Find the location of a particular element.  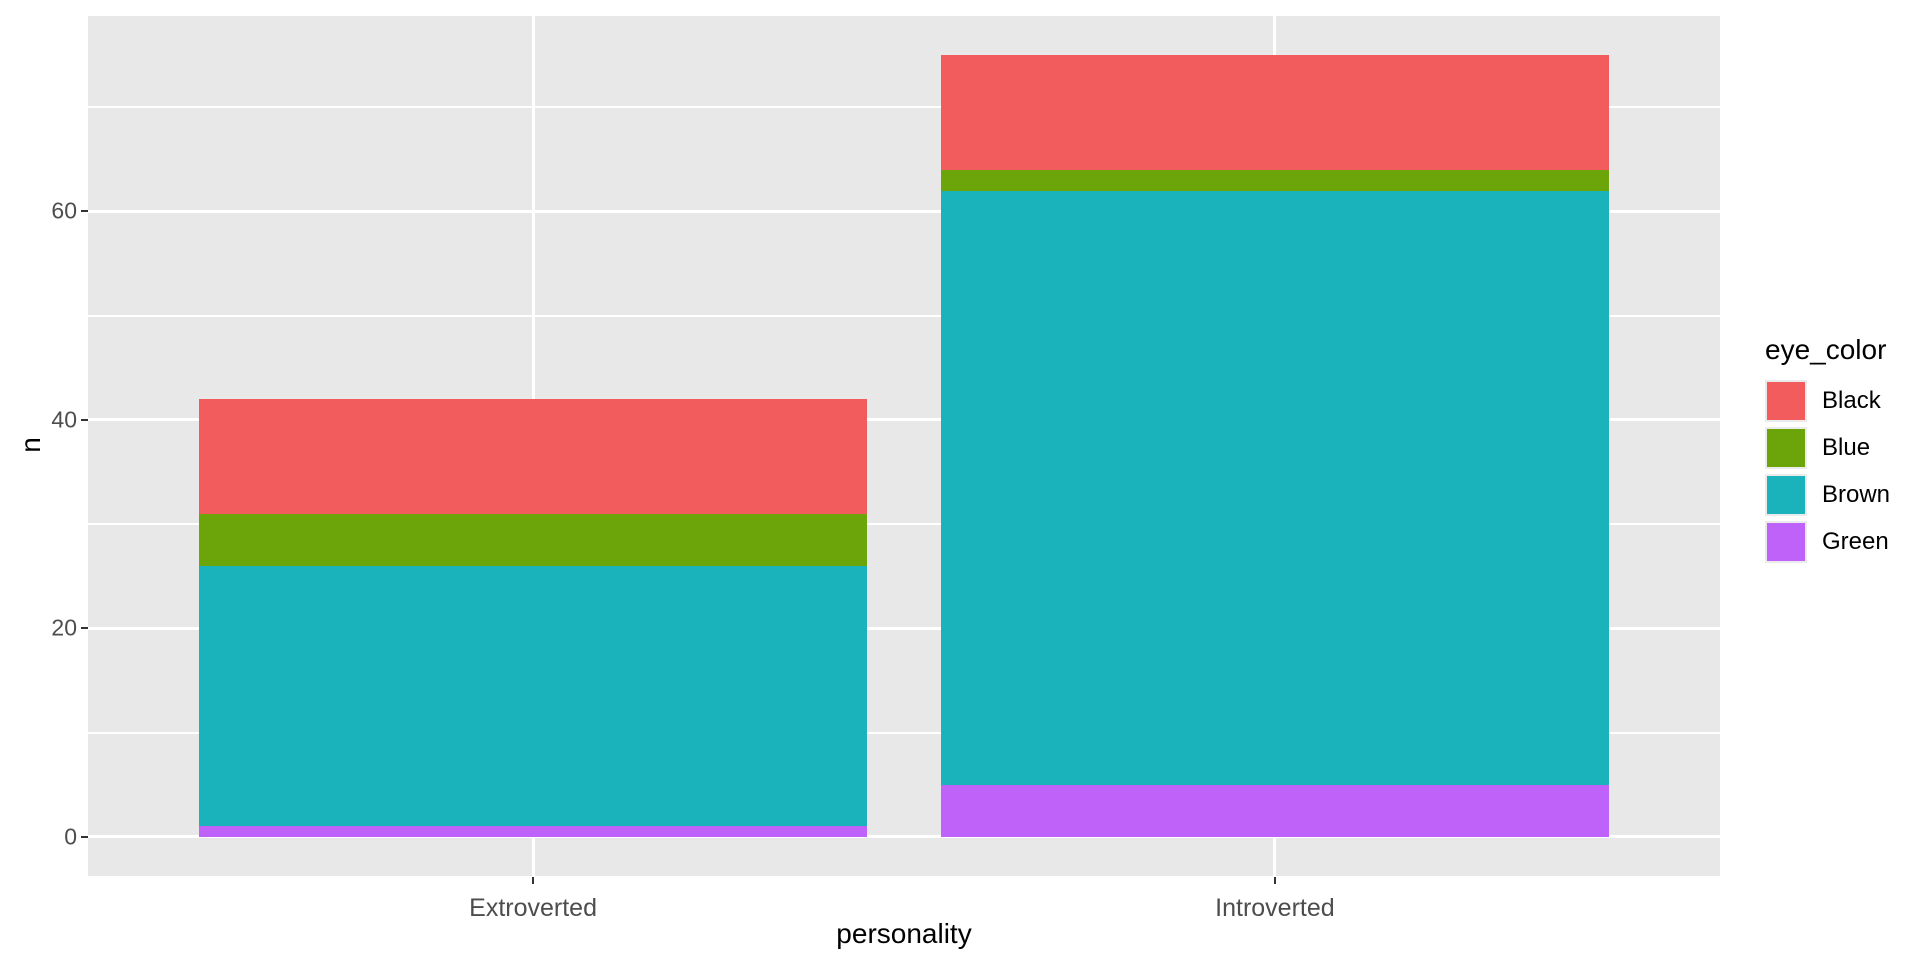

x-tick-label-extroverted: Extroverted is located at coordinates (533, 908).